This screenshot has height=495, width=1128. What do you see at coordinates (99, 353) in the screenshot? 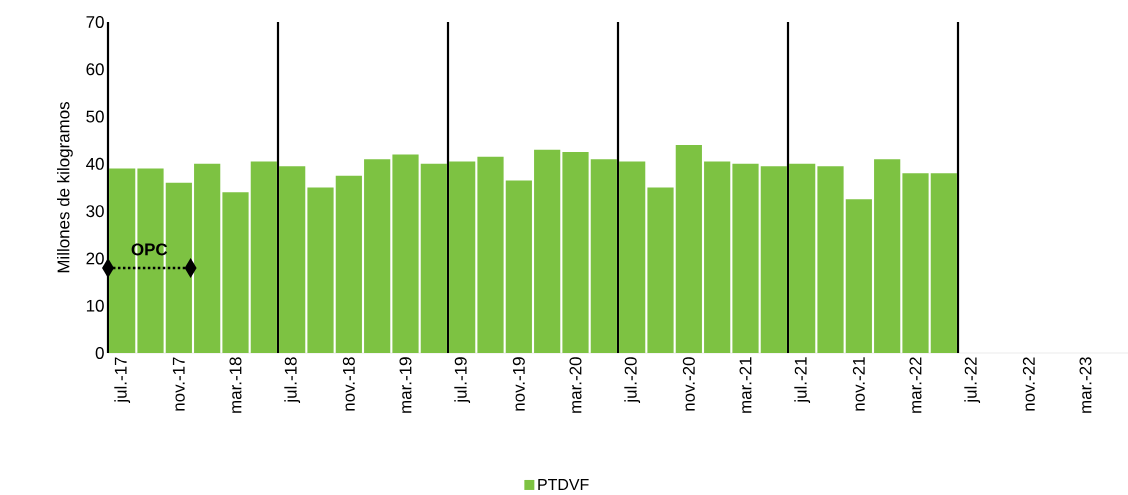
I see `y-tick-label: 0` at bounding box center [99, 353].